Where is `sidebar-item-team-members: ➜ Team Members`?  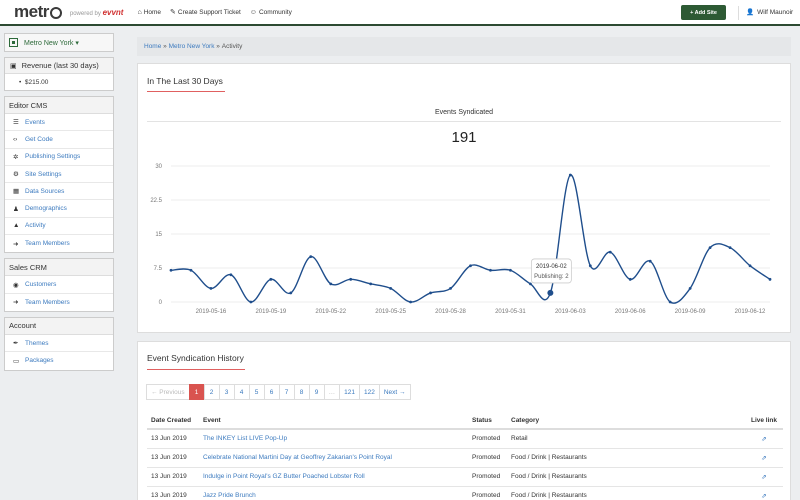 sidebar-item-team-members: ➜ Team Members is located at coordinates (59, 243).